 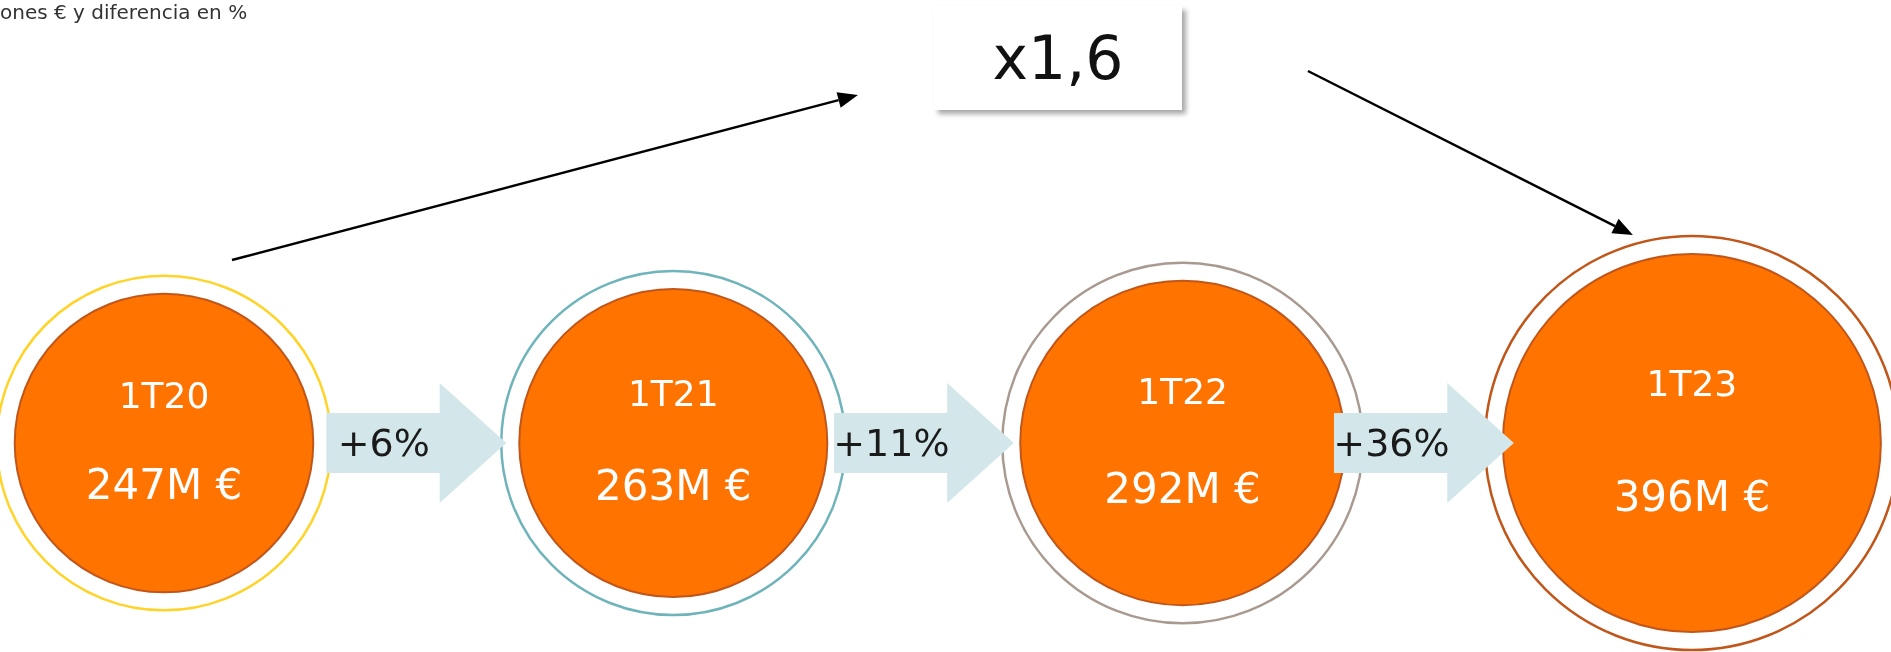 What do you see at coordinates (1182, 391) in the screenshot?
I see `category-label: 1T22` at bounding box center [1182, 391].